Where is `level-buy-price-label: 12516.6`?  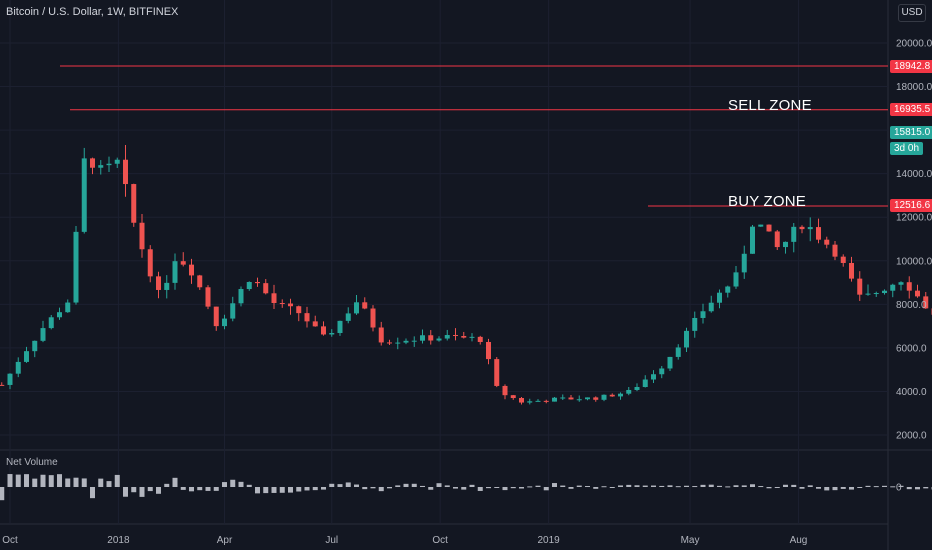
level-buy-price-label: 12516.6 is located at coordinates (911, 205).